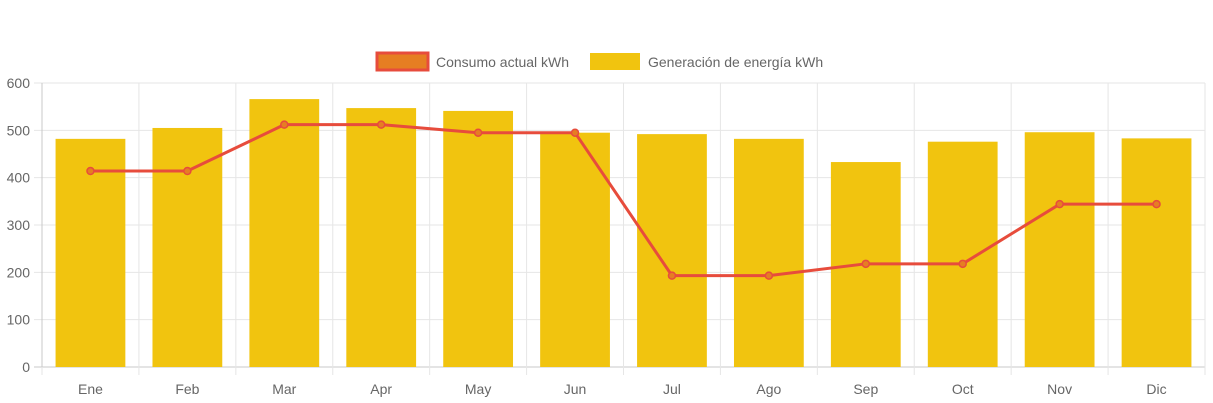 The image size is (1213, 403). Describe the element at coordinates (575, 249) in the screenshot. I see `bar-jun` at that location.